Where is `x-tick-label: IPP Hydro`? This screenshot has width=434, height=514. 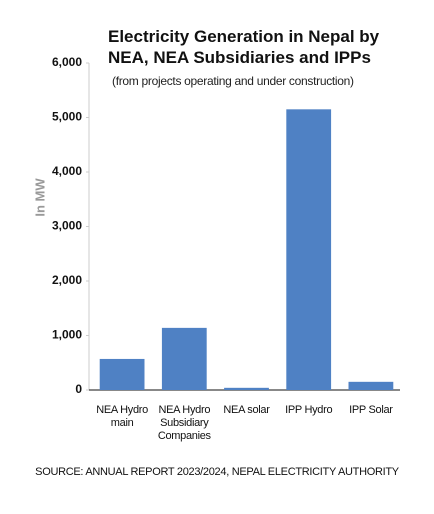 x-tick-label: IPP Hydro is located at coordinates (309, 410).